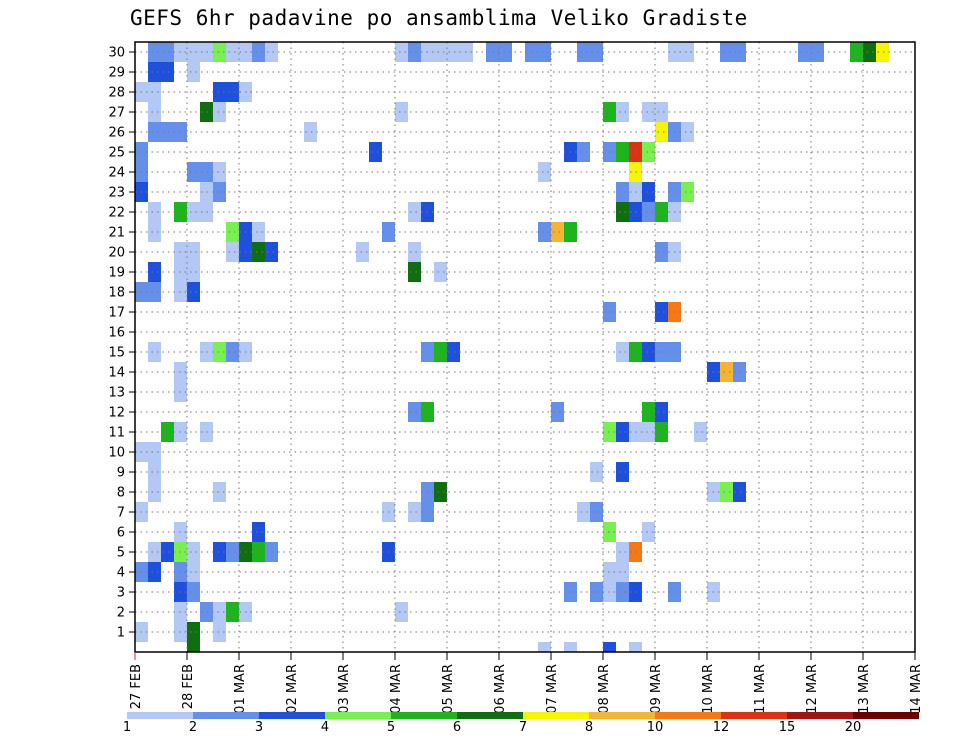 The width and height of the screenshot is (960, 742). I want to click on y-tick-label: 23, so click(116, 193).